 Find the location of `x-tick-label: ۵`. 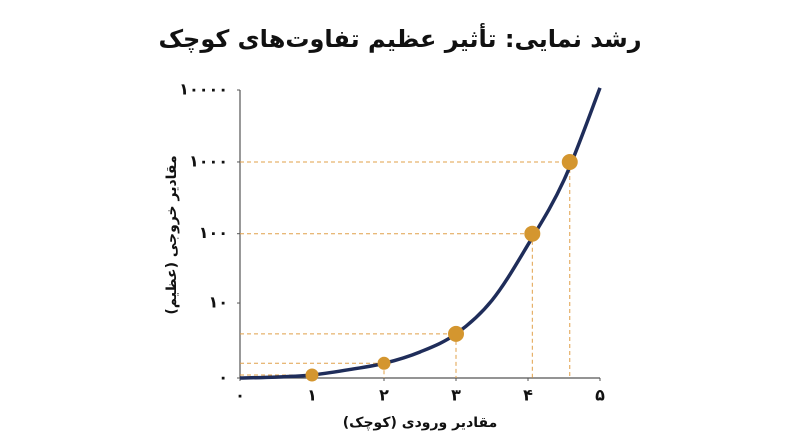

x-tick-label: ۵ is located at coordinates (600, 395).